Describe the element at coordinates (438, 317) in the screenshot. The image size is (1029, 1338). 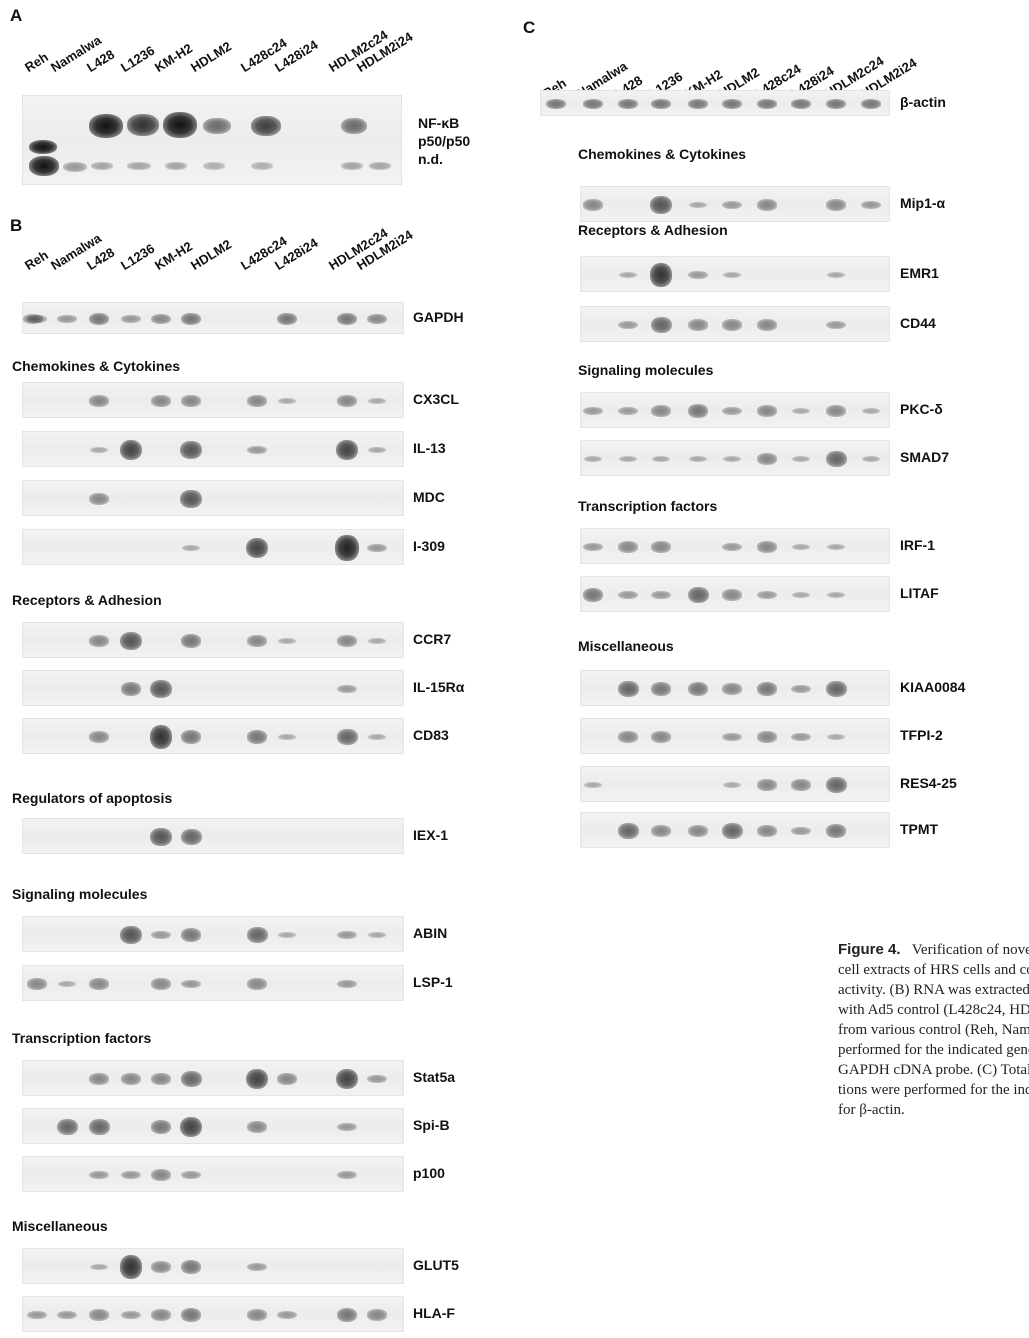
I see `gene-label: GAPDH` at that location.